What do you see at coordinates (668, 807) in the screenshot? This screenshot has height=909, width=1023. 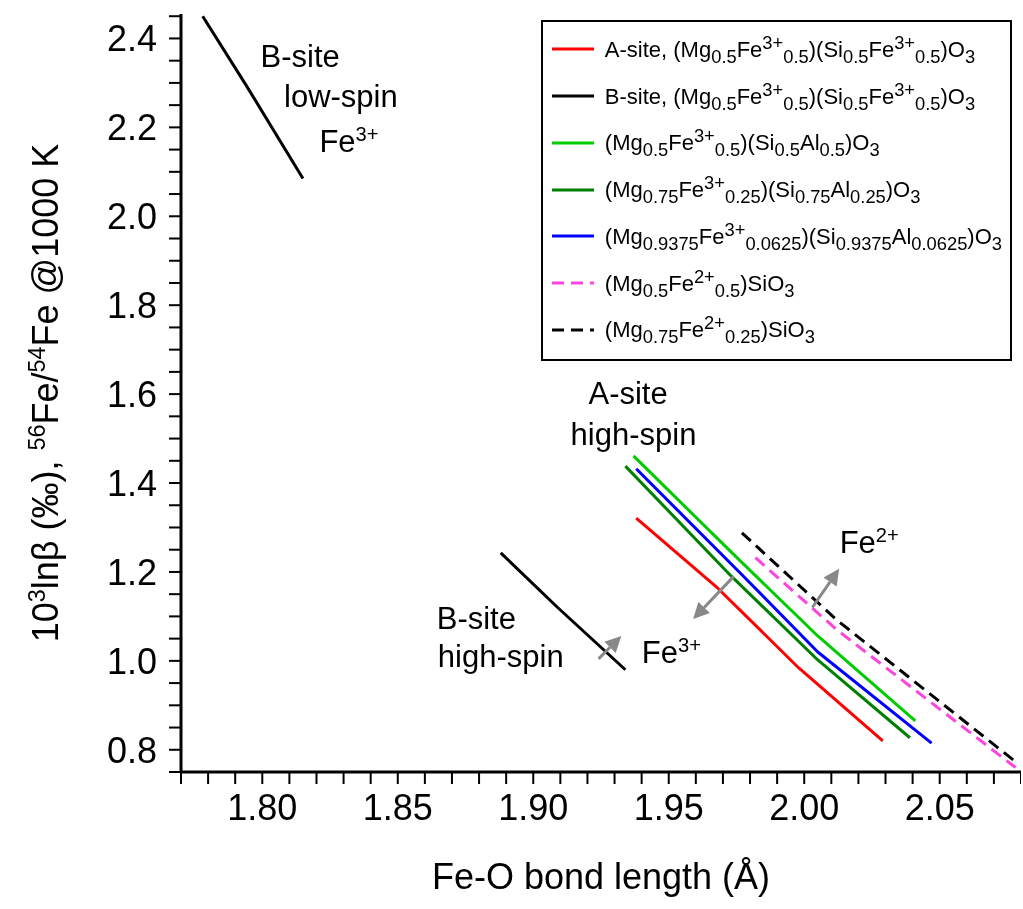 I see `x-tick-label: 1.95` at bounding box center [668, 807].